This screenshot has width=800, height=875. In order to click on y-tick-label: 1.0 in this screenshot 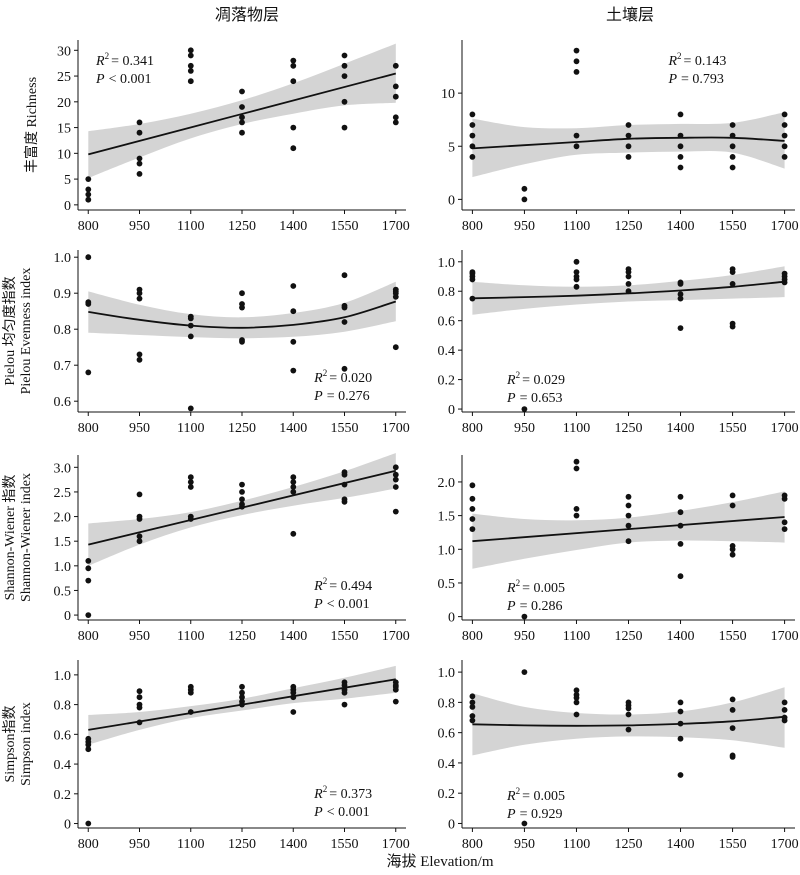, I will do `click(63, 258)`.